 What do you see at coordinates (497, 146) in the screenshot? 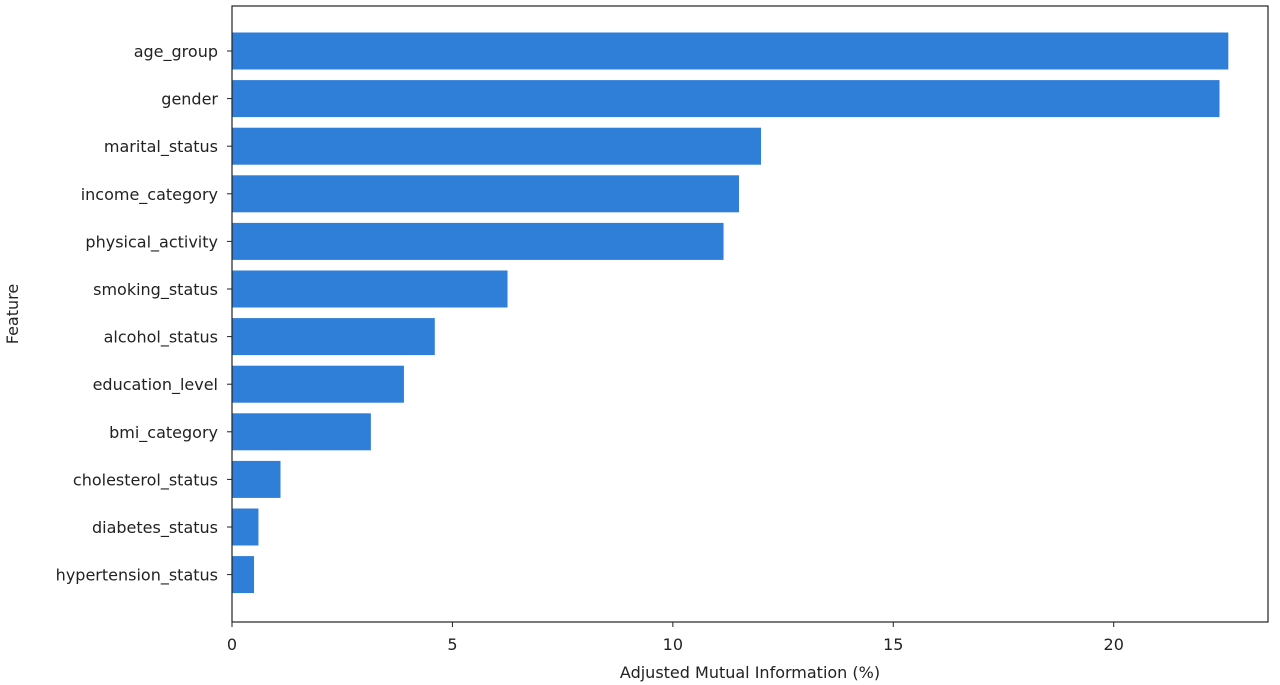
I see `bar-marital-status` at bounding box center [497, 146].